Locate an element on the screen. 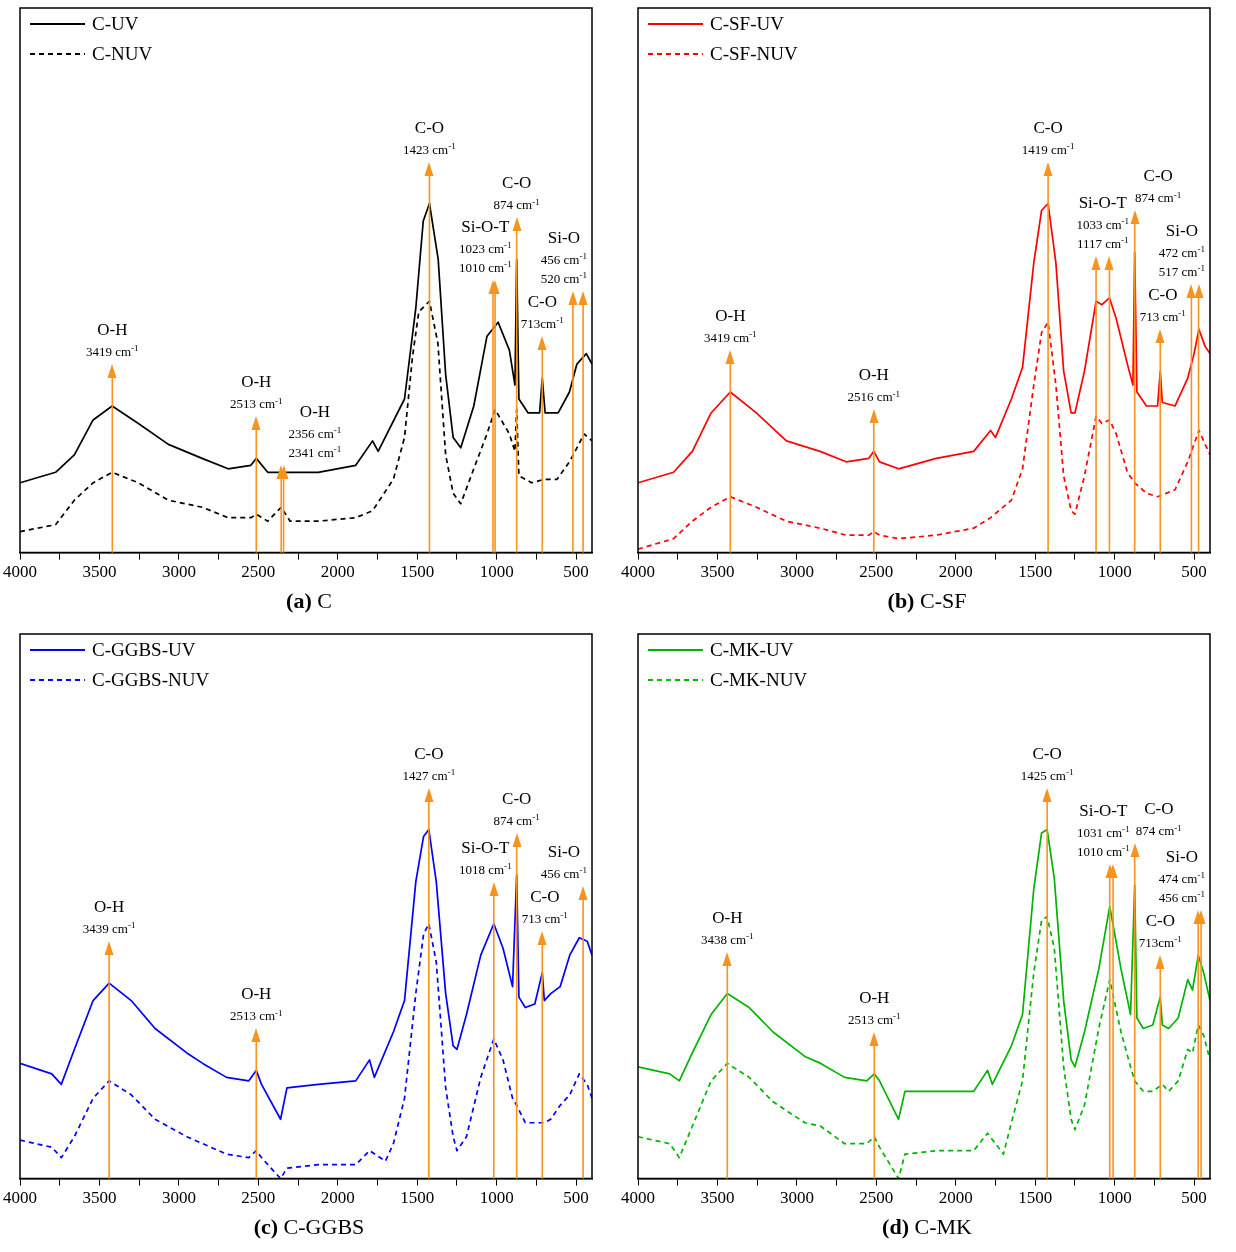 This screenshot has width=1236, height=1252. legend-label: C-GGBS-UV is located at coordinates (144, 649).